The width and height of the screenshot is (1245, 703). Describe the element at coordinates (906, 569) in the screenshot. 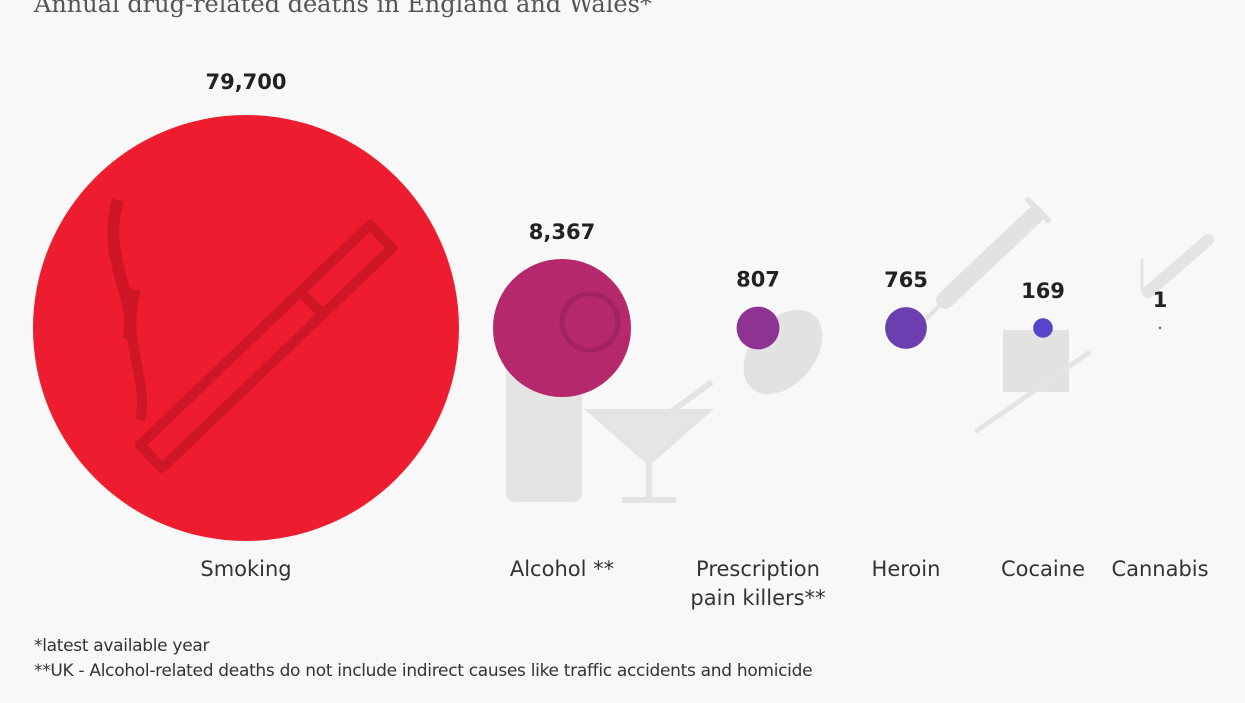

I see `category-label: Heroin` at that location.